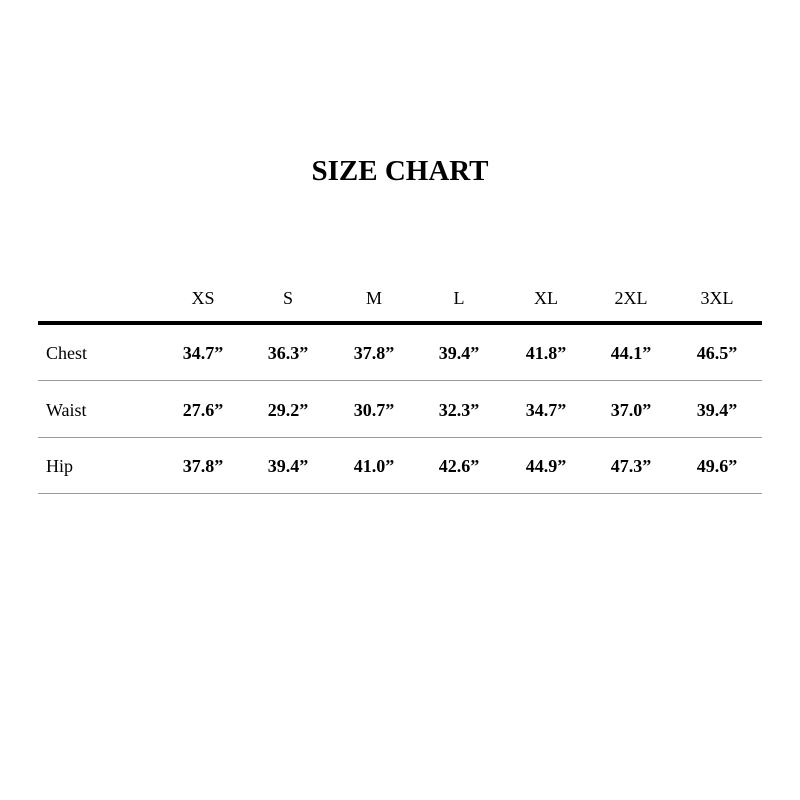 This screenshot has height=800, width=800. I want to click on column-header: M, so click(373, 298).